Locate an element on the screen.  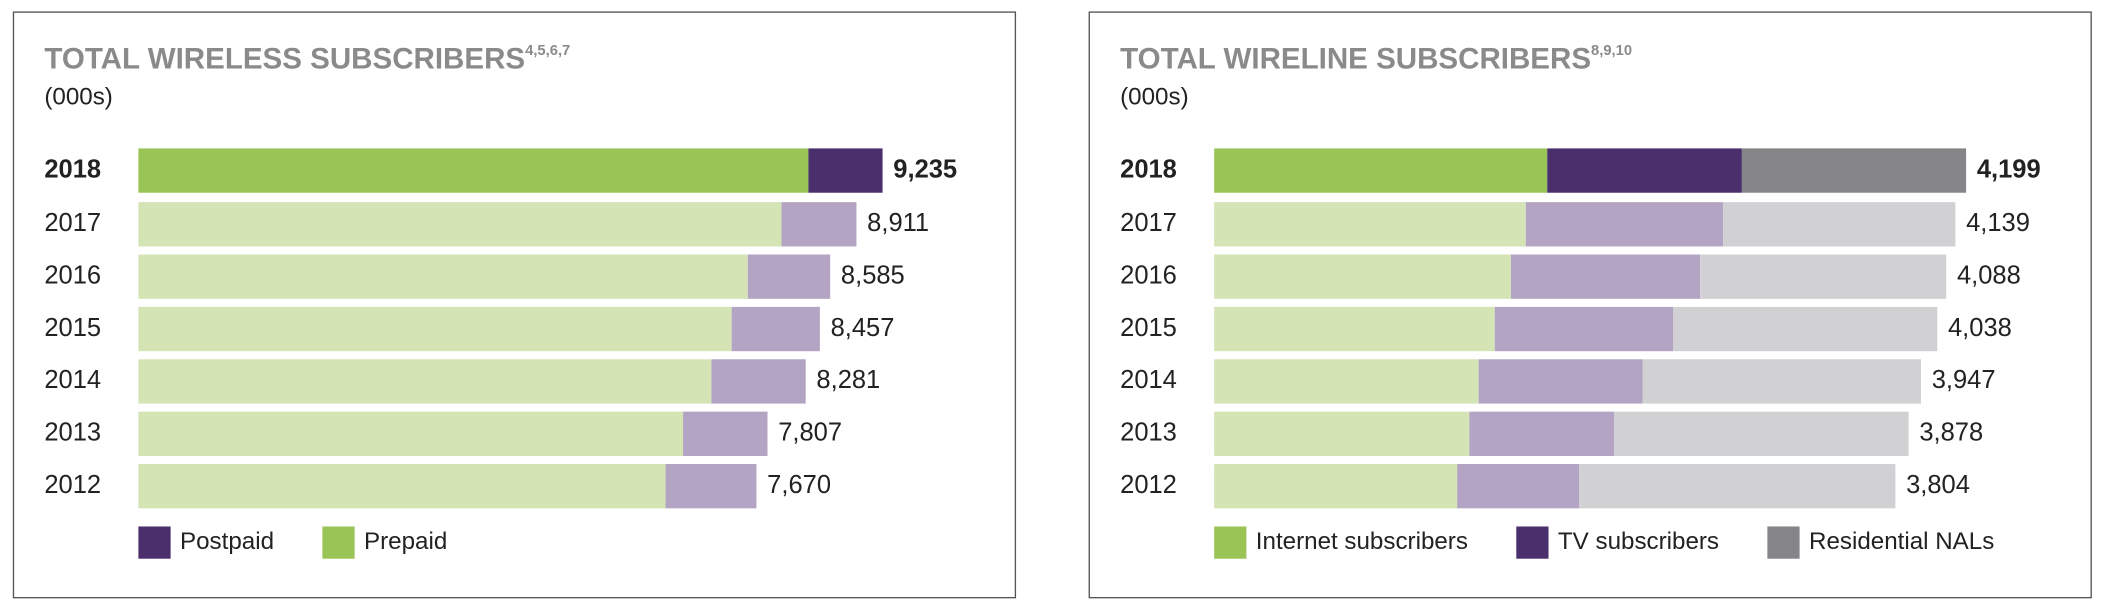
legend-label: Prepaid is located at coordinates (405, 541).